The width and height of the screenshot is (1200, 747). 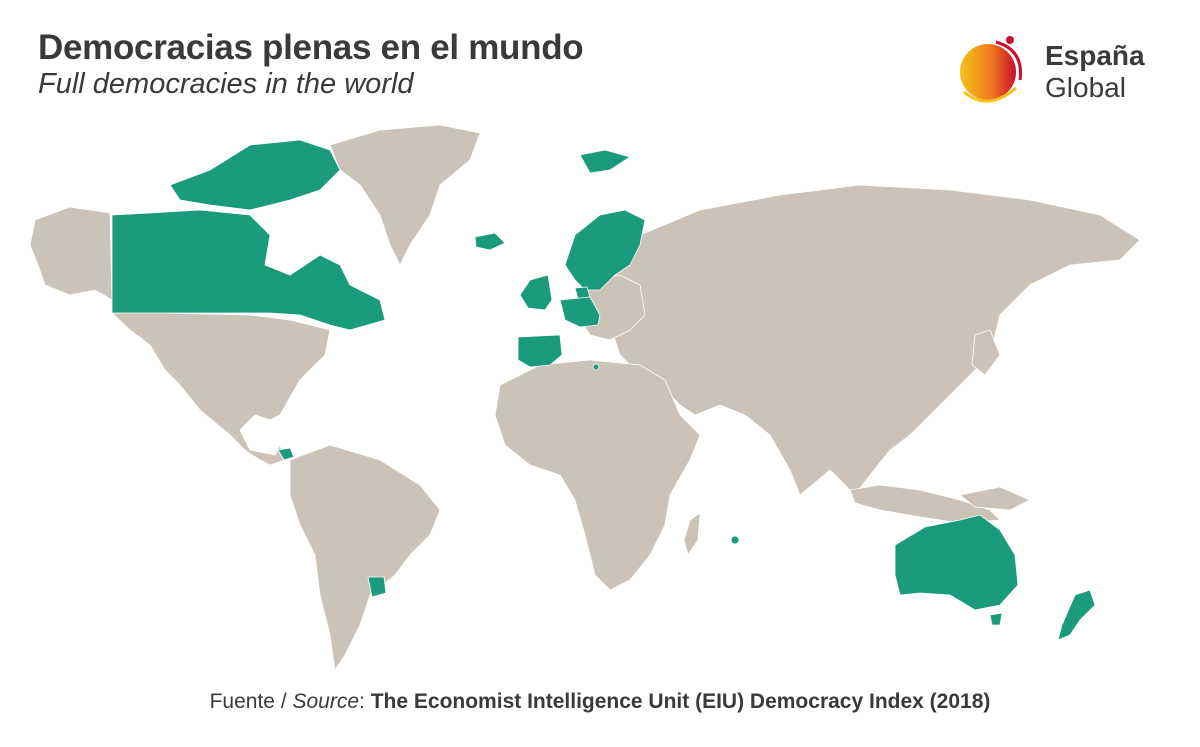 I want to click on region-canada, so click(x=248, y=270).